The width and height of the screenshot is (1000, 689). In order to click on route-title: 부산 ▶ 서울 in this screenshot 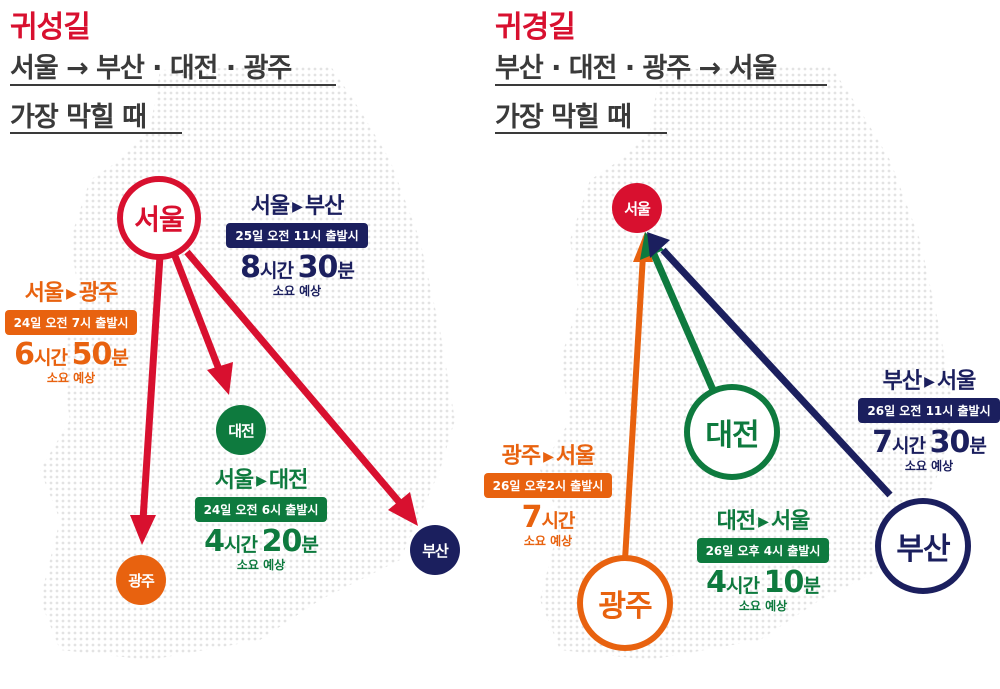, I will do `click(929, 381)`.